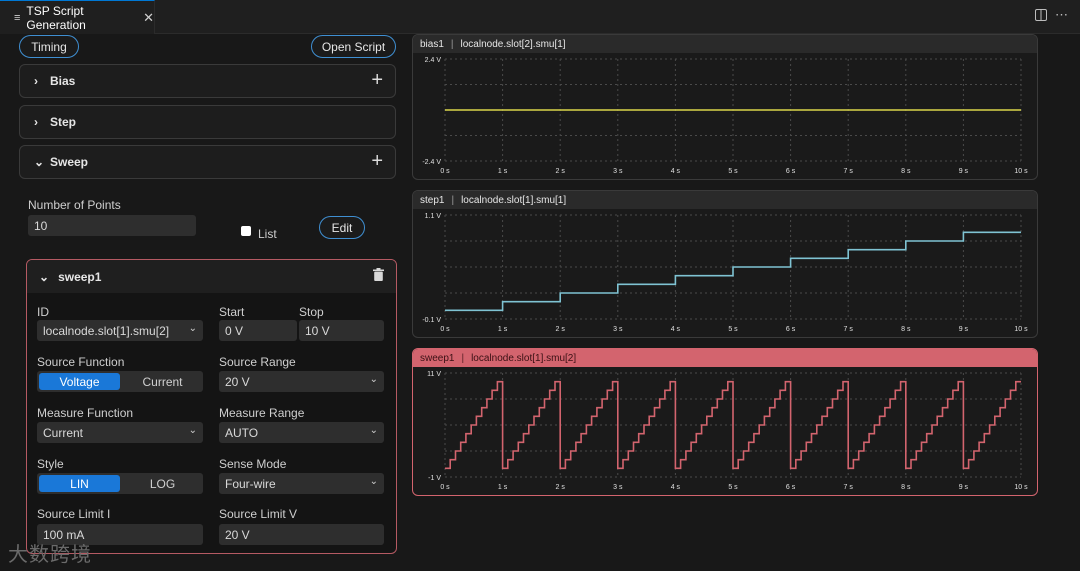 The width and height of the screenshot is (1080, 571). Describe the element at coordinates (377, 161) in the screenshot. I see `add-sweep-icon: +` at that location.